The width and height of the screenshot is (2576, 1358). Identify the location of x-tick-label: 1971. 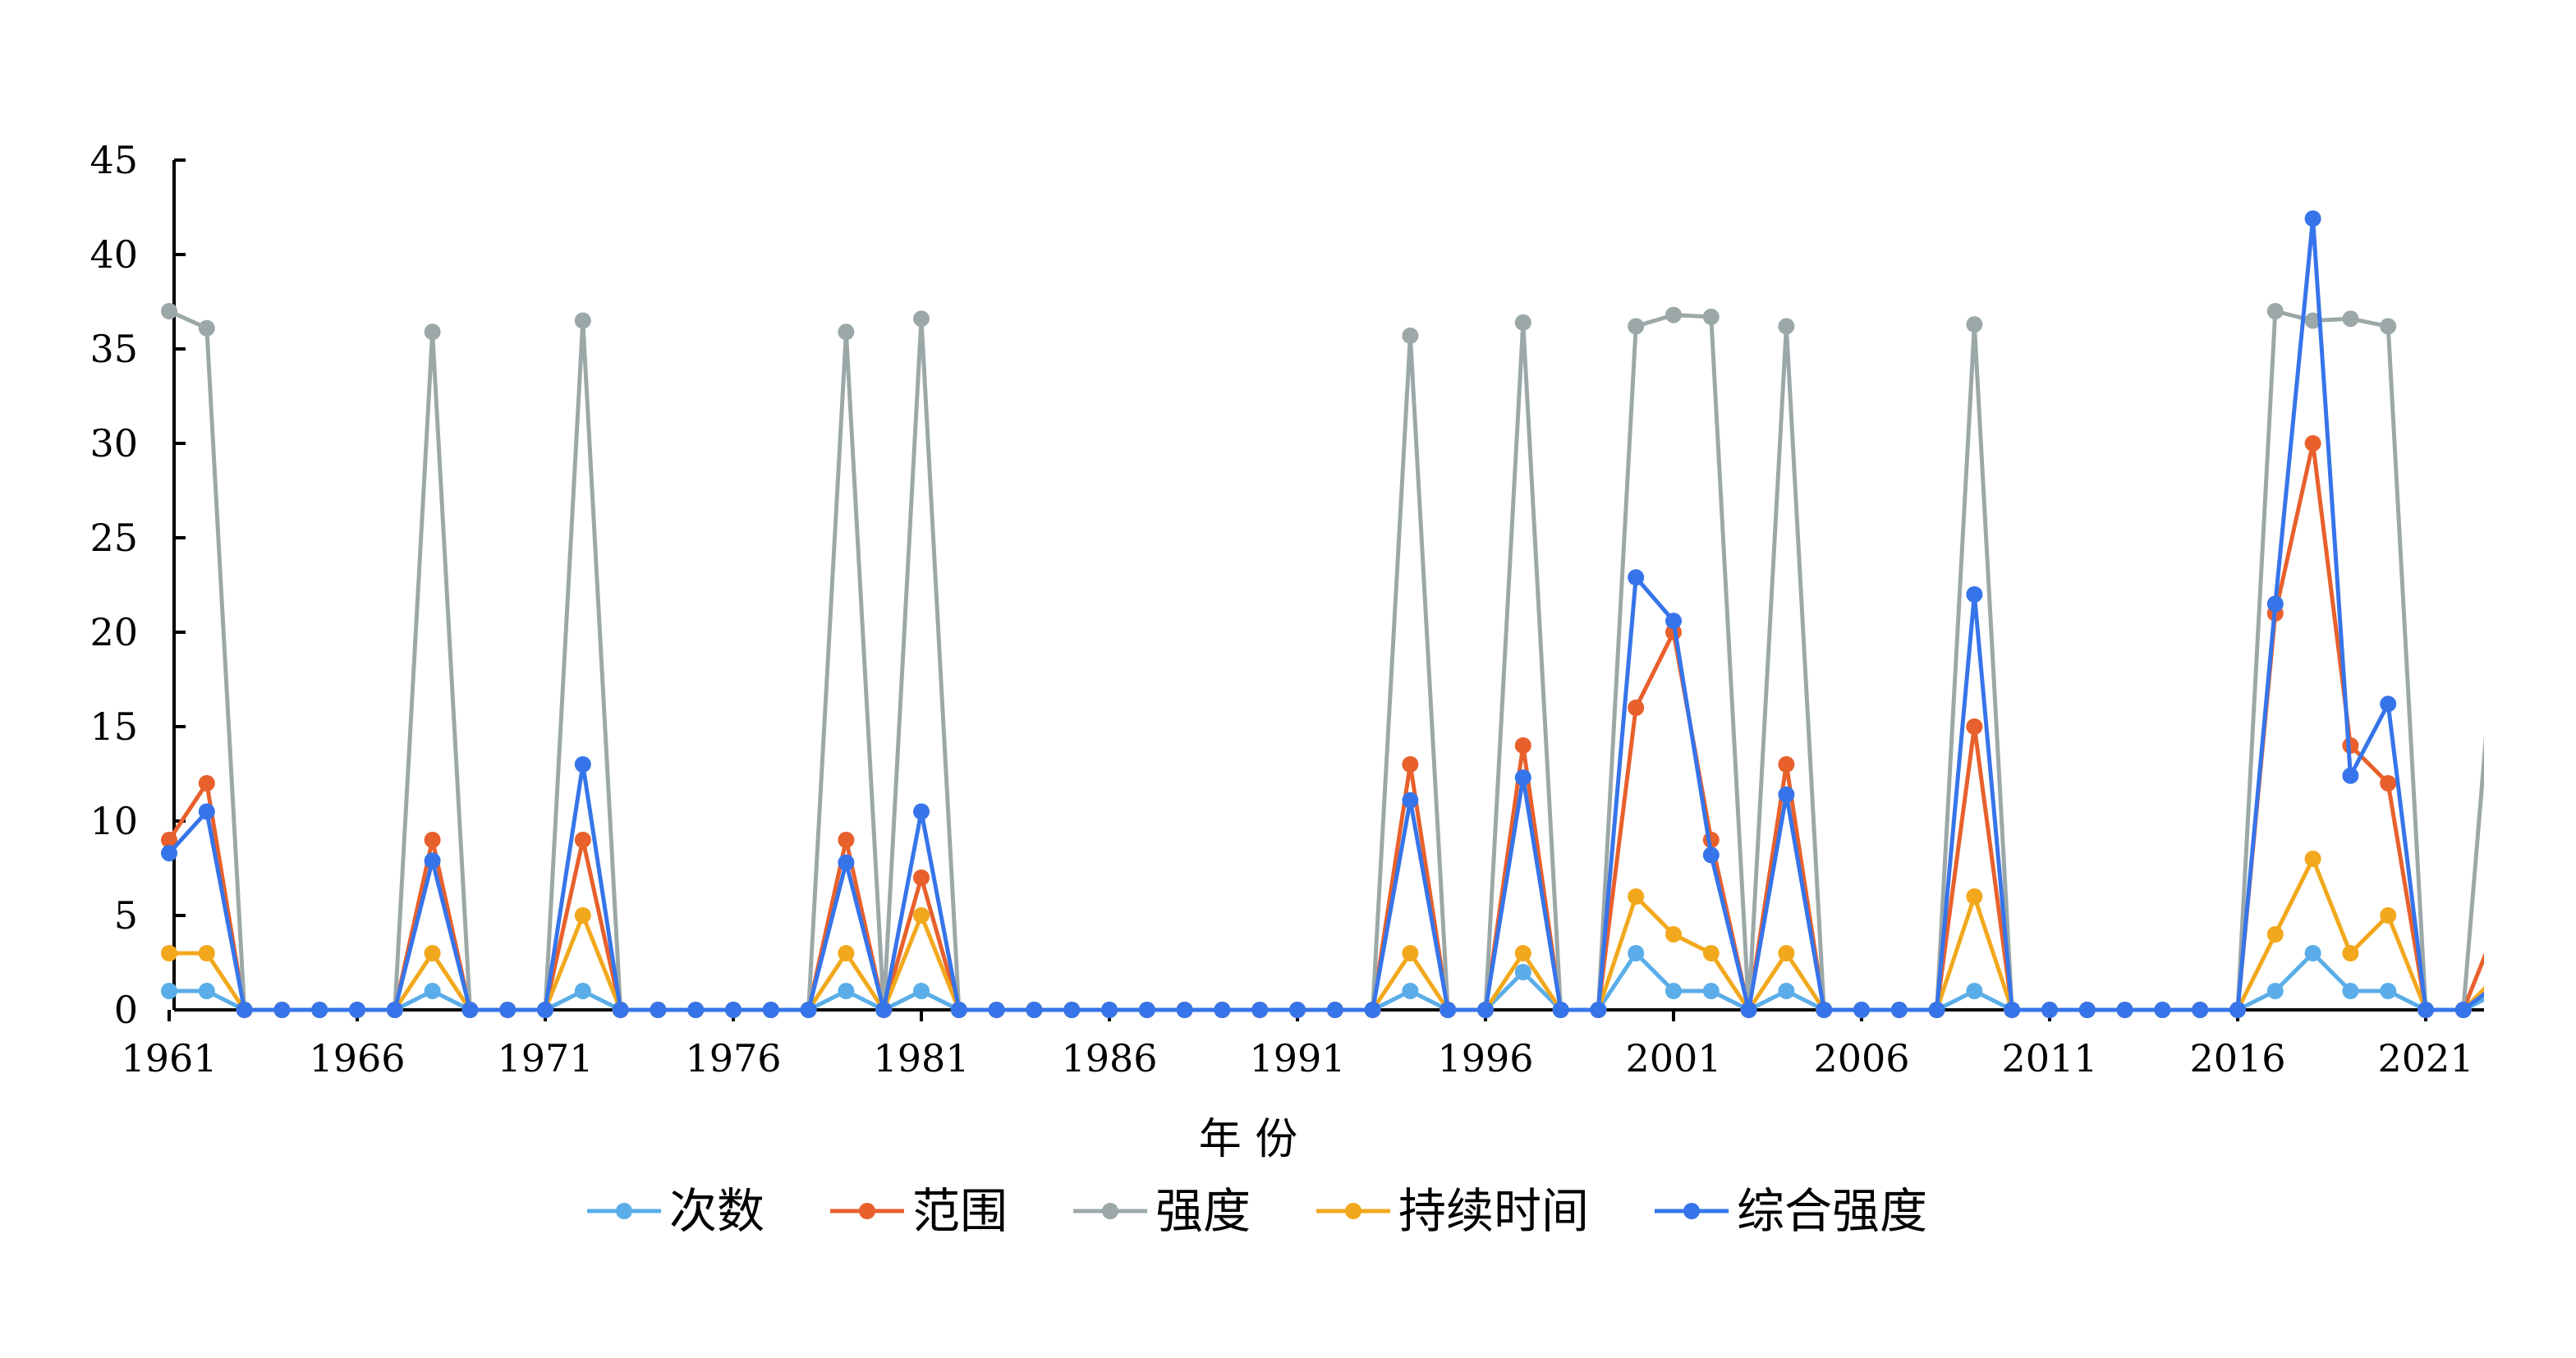
(545, 1058).